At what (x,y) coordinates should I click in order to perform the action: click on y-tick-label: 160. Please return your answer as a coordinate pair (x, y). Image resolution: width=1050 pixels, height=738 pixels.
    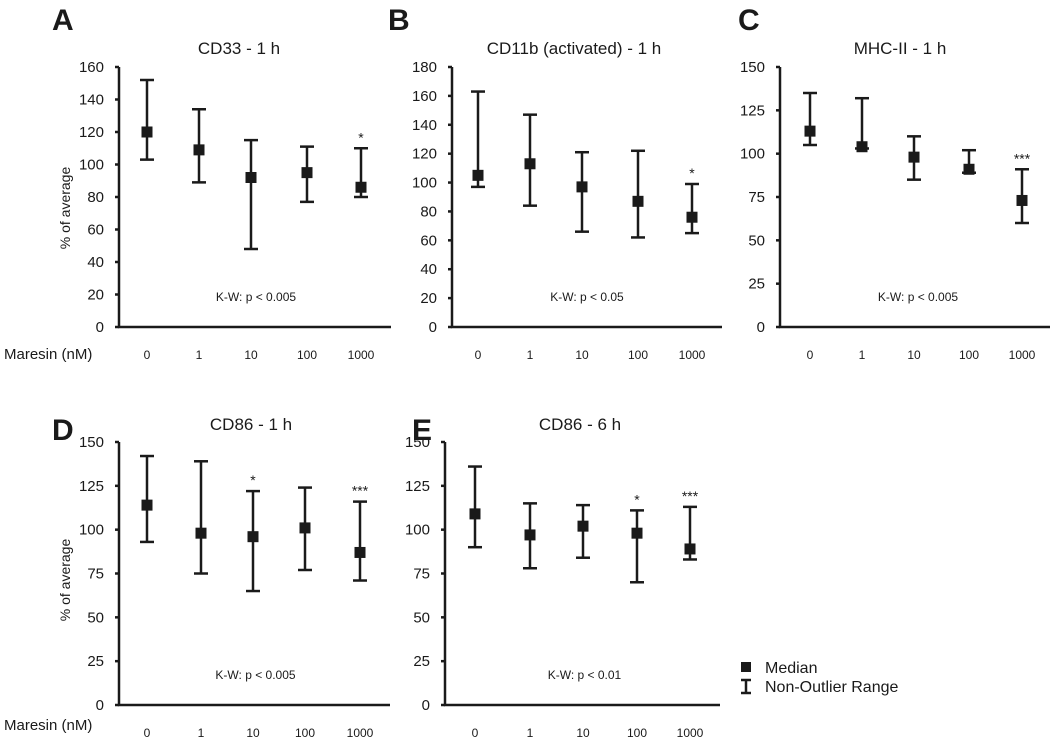
    Looking at the image, I should click on (91, 67).